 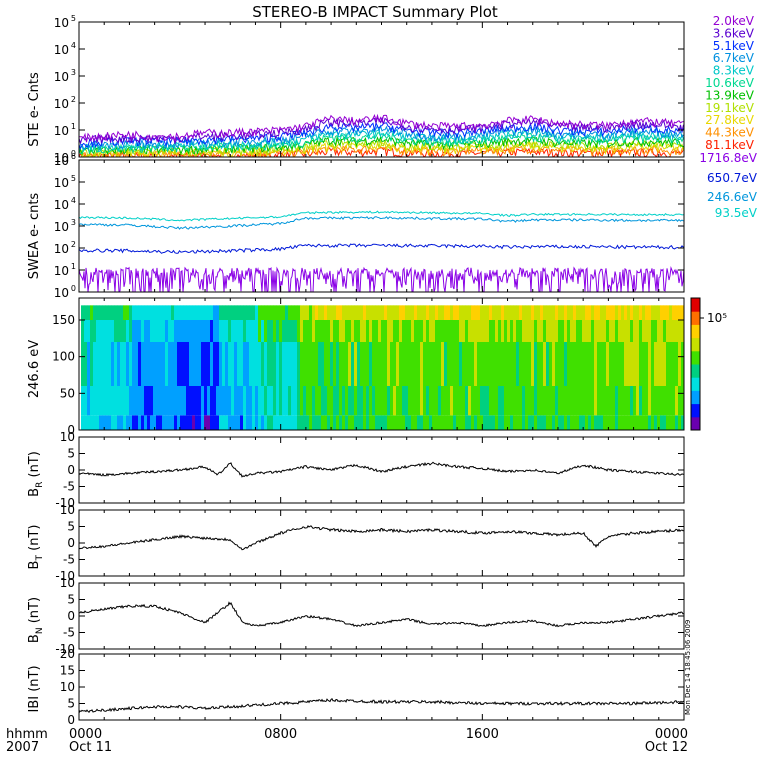 What do you see at coordinates (36, 547) in the screenshot?
I see `bt-ylabel: BT (nT)` at bounding box center [36, 547].